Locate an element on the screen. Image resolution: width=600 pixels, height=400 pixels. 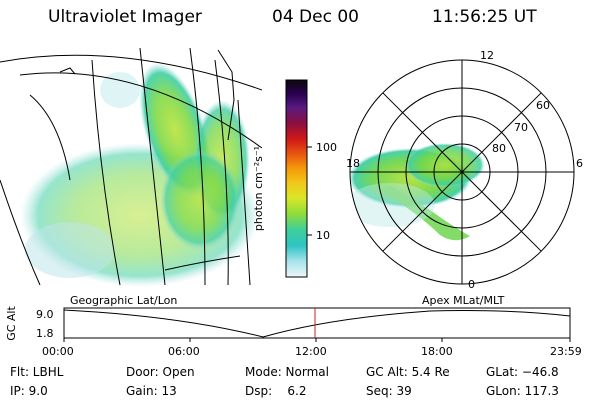
mlt-label-12: 12 is located at coordinates (487, 55).